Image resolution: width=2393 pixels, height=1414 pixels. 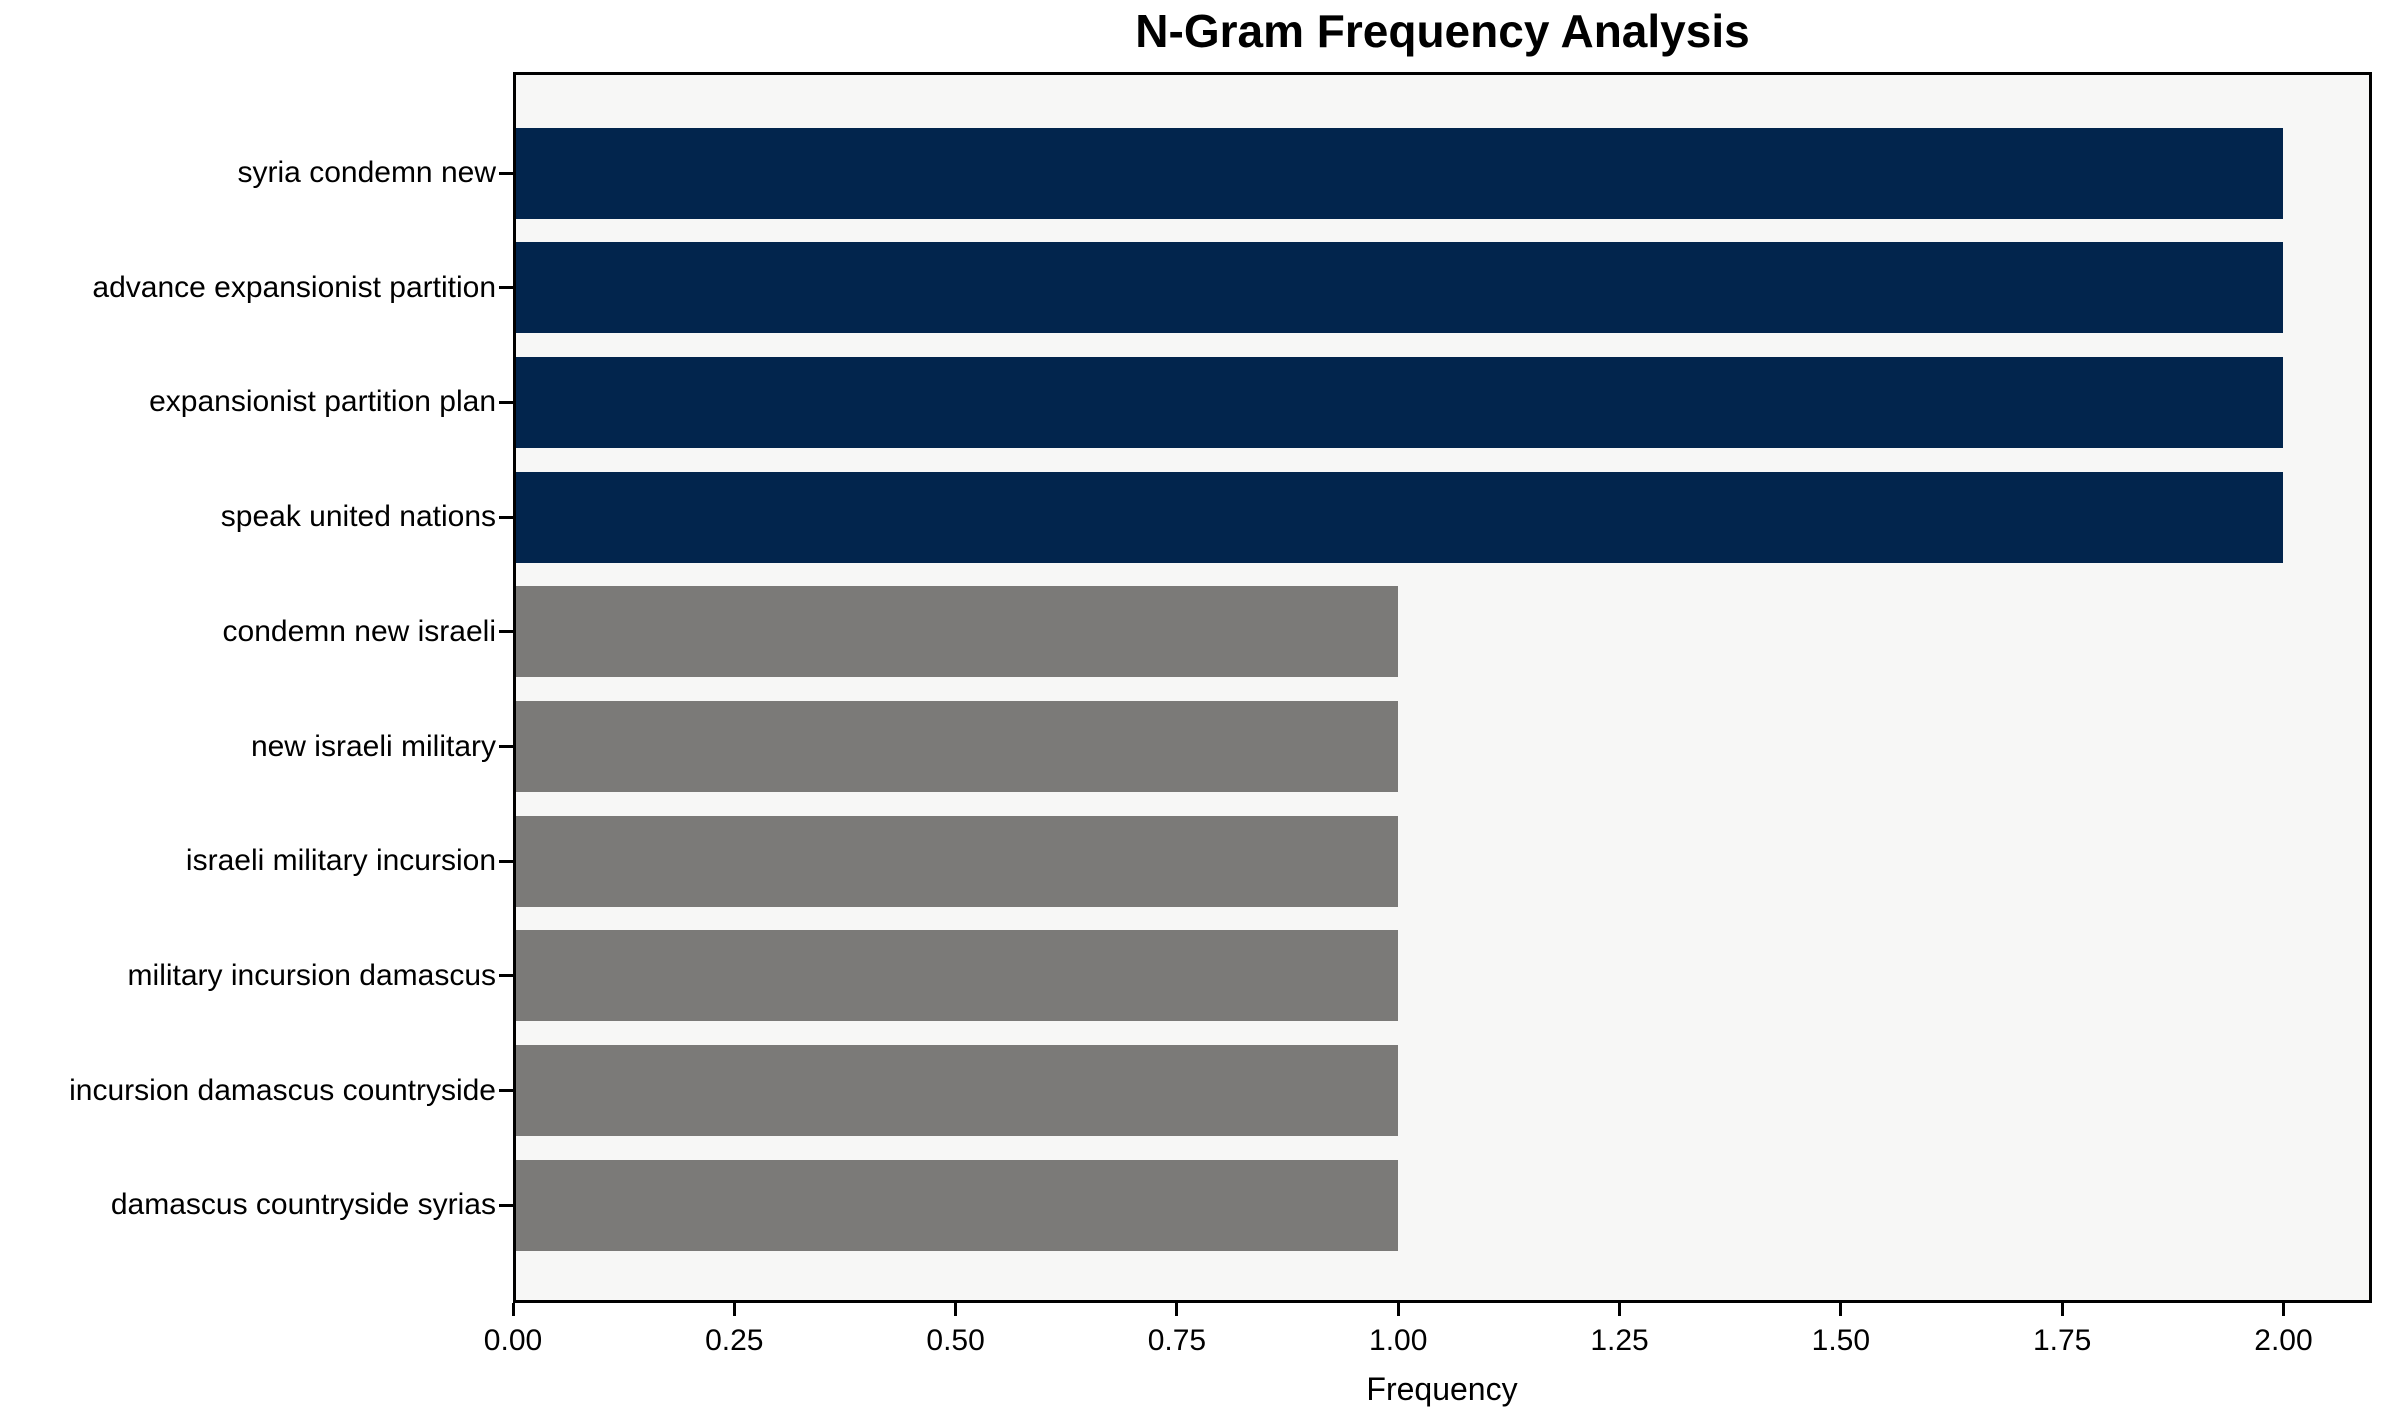 What do you see at coordinates (322, 402) in the screenshot?
I see `y-tick-label: expansionist partition plan` at bounding box center [322, 402].